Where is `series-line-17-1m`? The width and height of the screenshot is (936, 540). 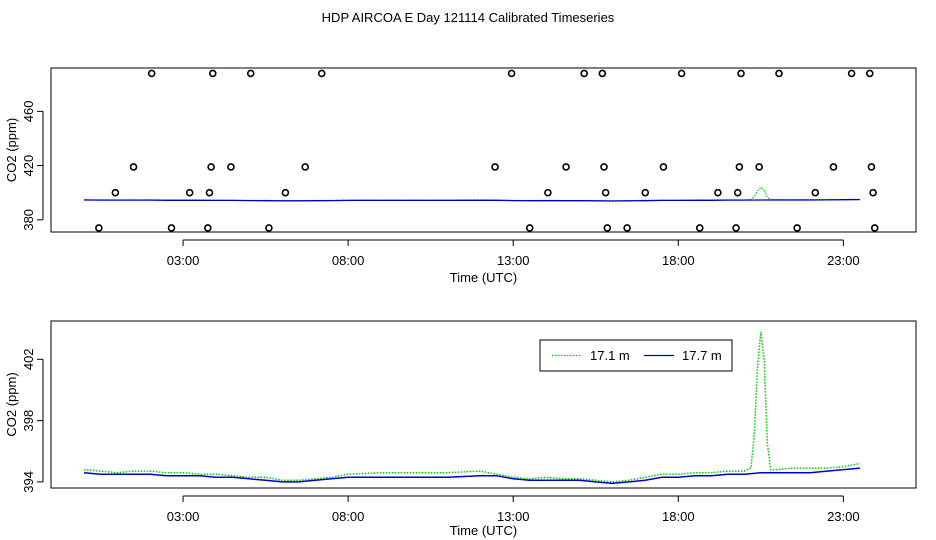 series-line-17-1m is located at coordinates (471, 194).